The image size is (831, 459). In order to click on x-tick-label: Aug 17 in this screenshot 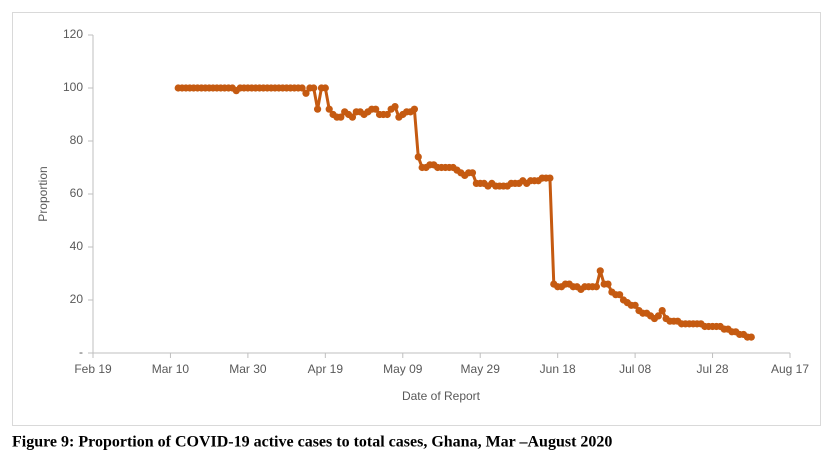, I will do `click(790, 369)`.